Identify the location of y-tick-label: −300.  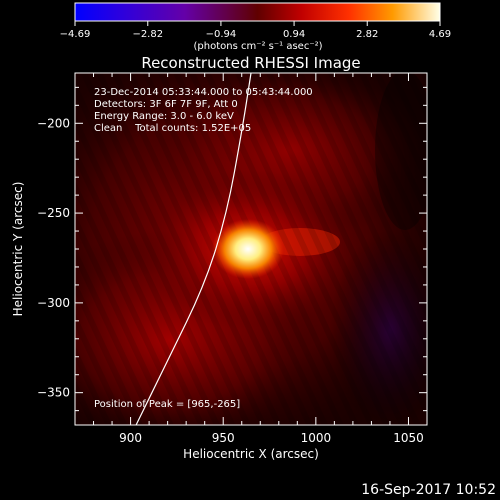
(53, 303).